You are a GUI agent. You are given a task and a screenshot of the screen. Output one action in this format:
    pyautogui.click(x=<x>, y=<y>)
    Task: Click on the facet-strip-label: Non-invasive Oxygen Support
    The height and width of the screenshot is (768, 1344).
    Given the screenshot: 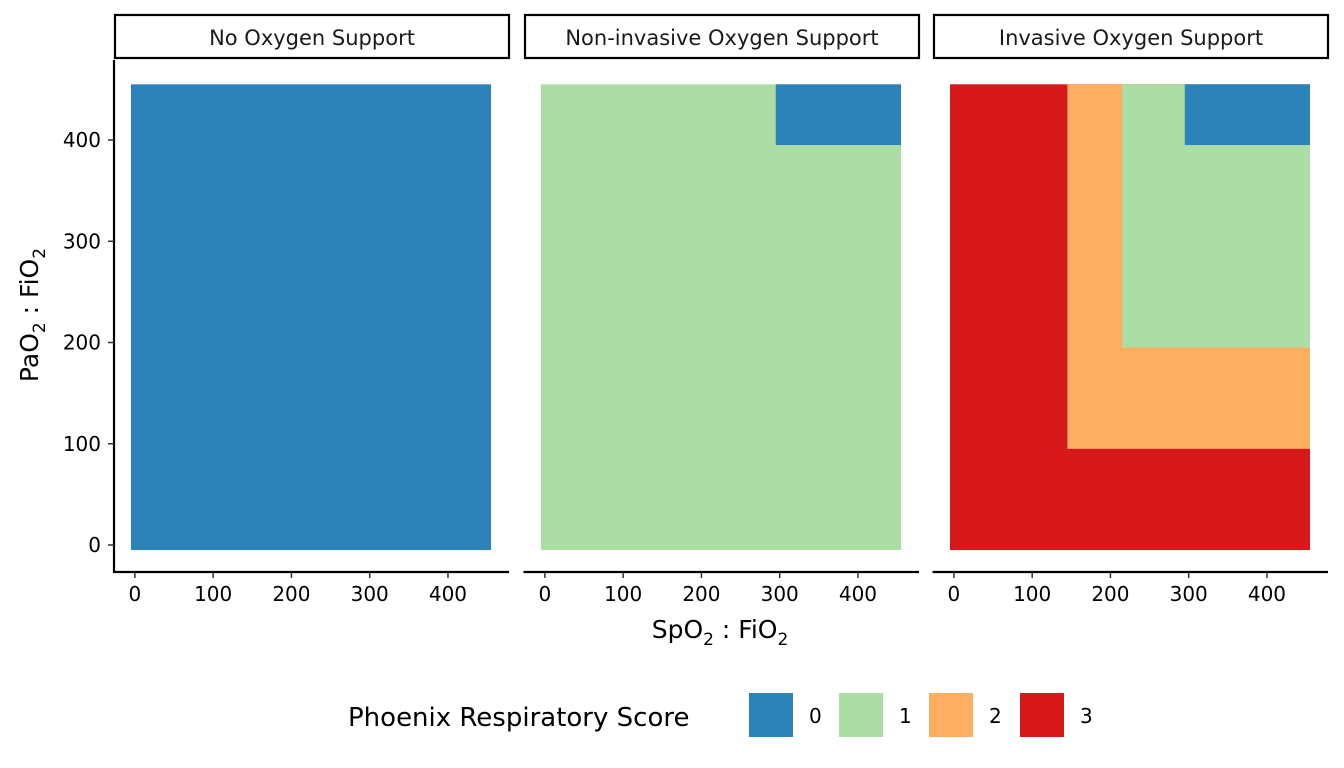 What is the action you would take?
    pyautogui.click(x=721, y=38)
    